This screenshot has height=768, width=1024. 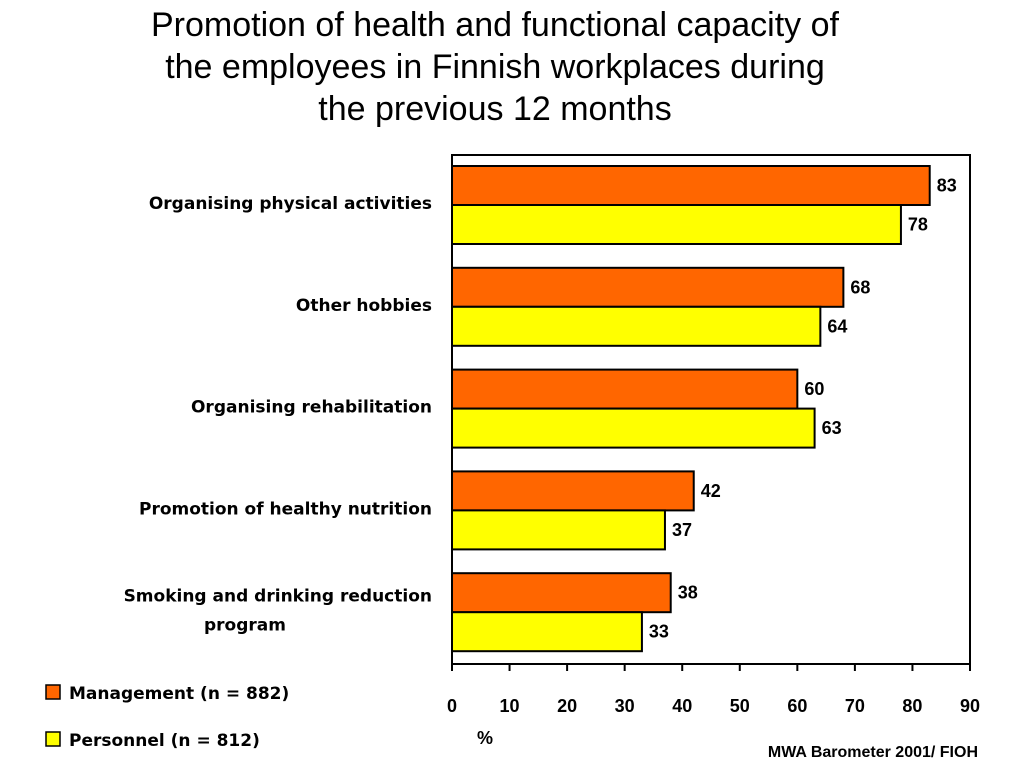 What do you see at coordinates (947, 186) in the screenshot?
I see `data-label: 83` at bounding box center [947, 186].